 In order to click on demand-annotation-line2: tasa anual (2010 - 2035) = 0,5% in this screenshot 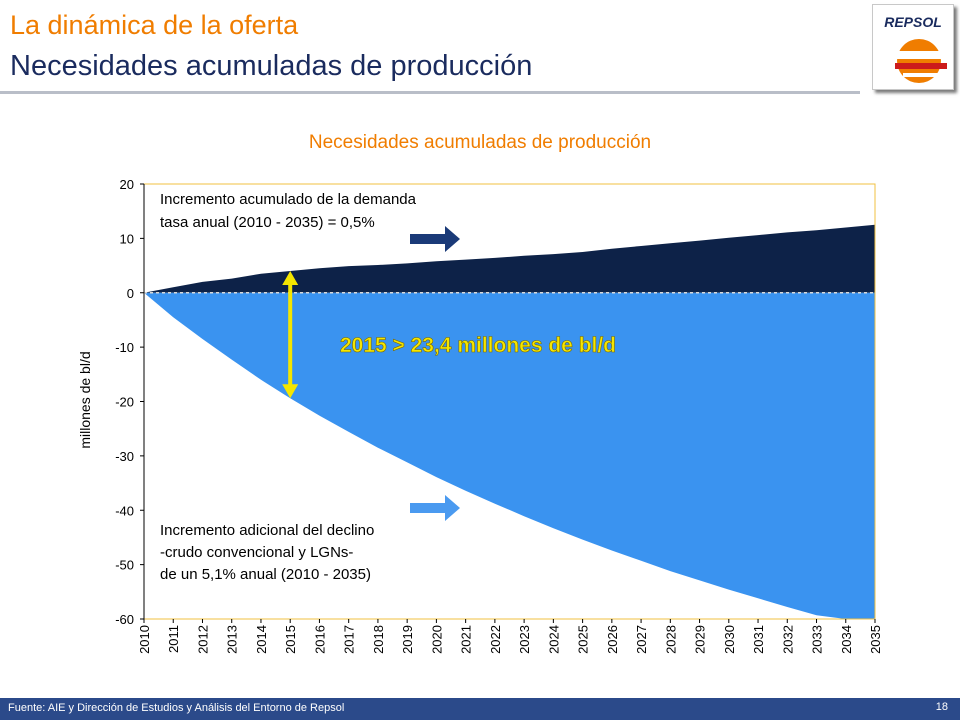, I will do `click(267, 222)`.